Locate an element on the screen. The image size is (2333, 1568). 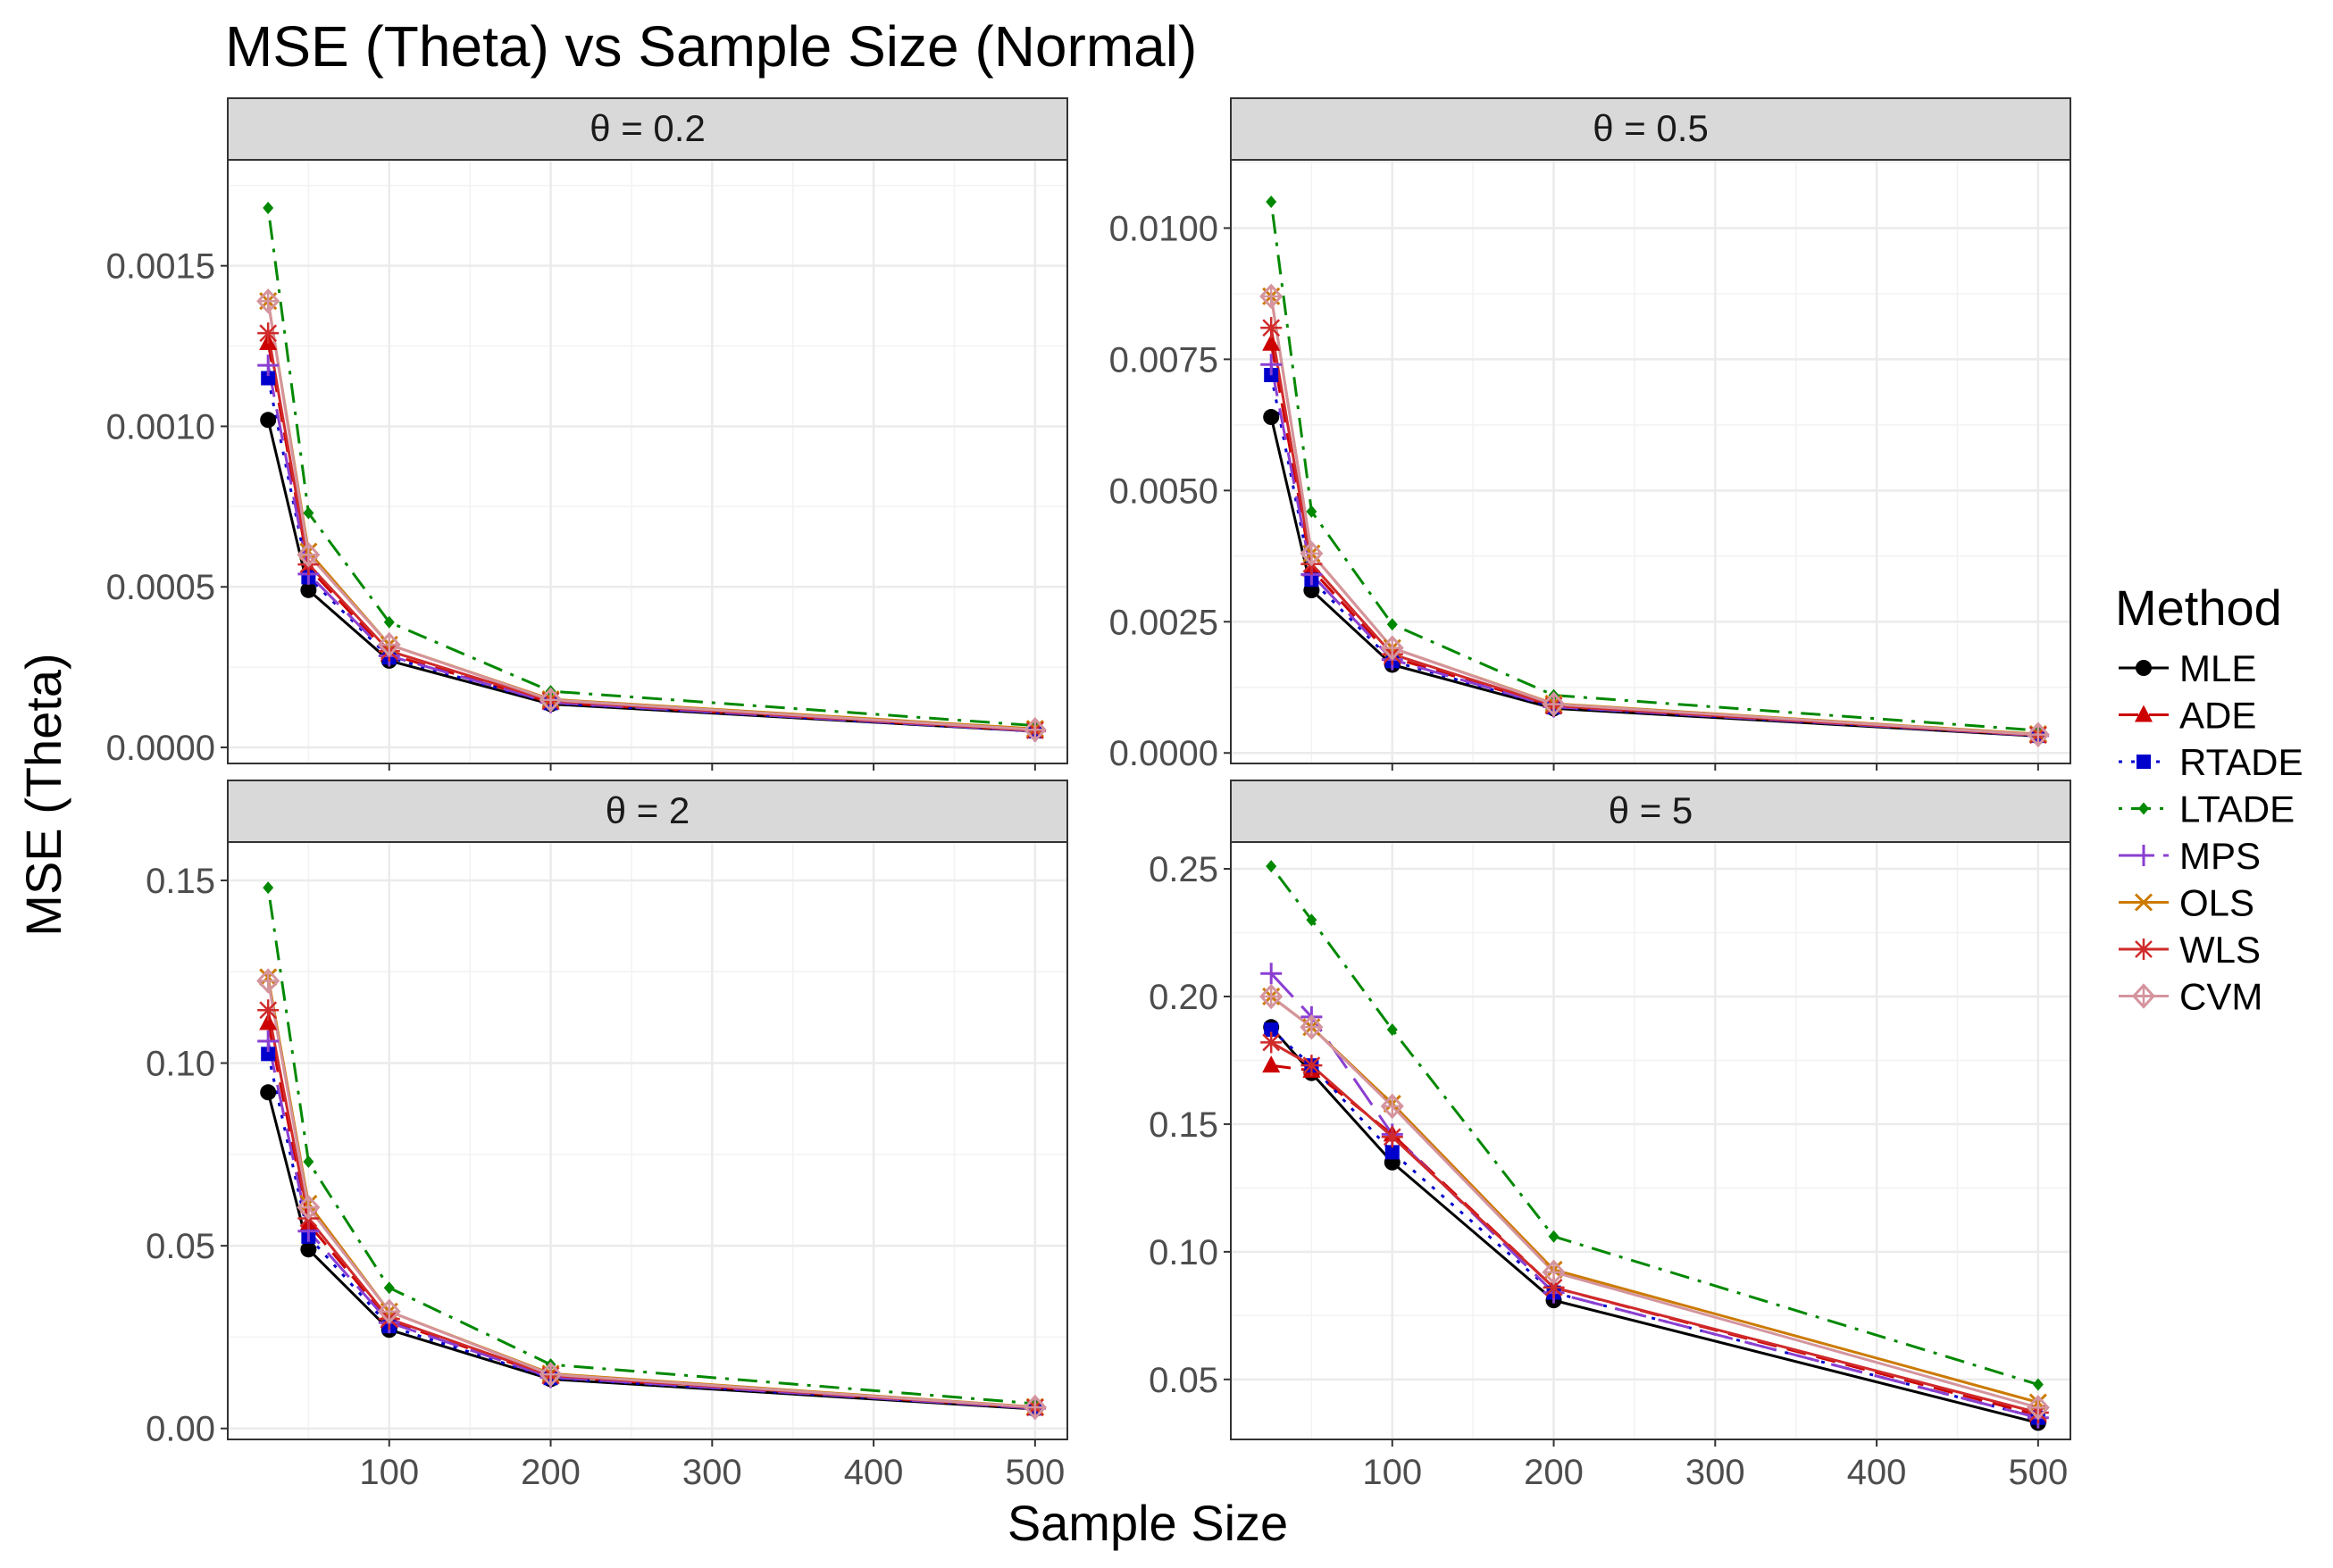
y-tick-label: 0.0015 is located at coordinates (160, 267).